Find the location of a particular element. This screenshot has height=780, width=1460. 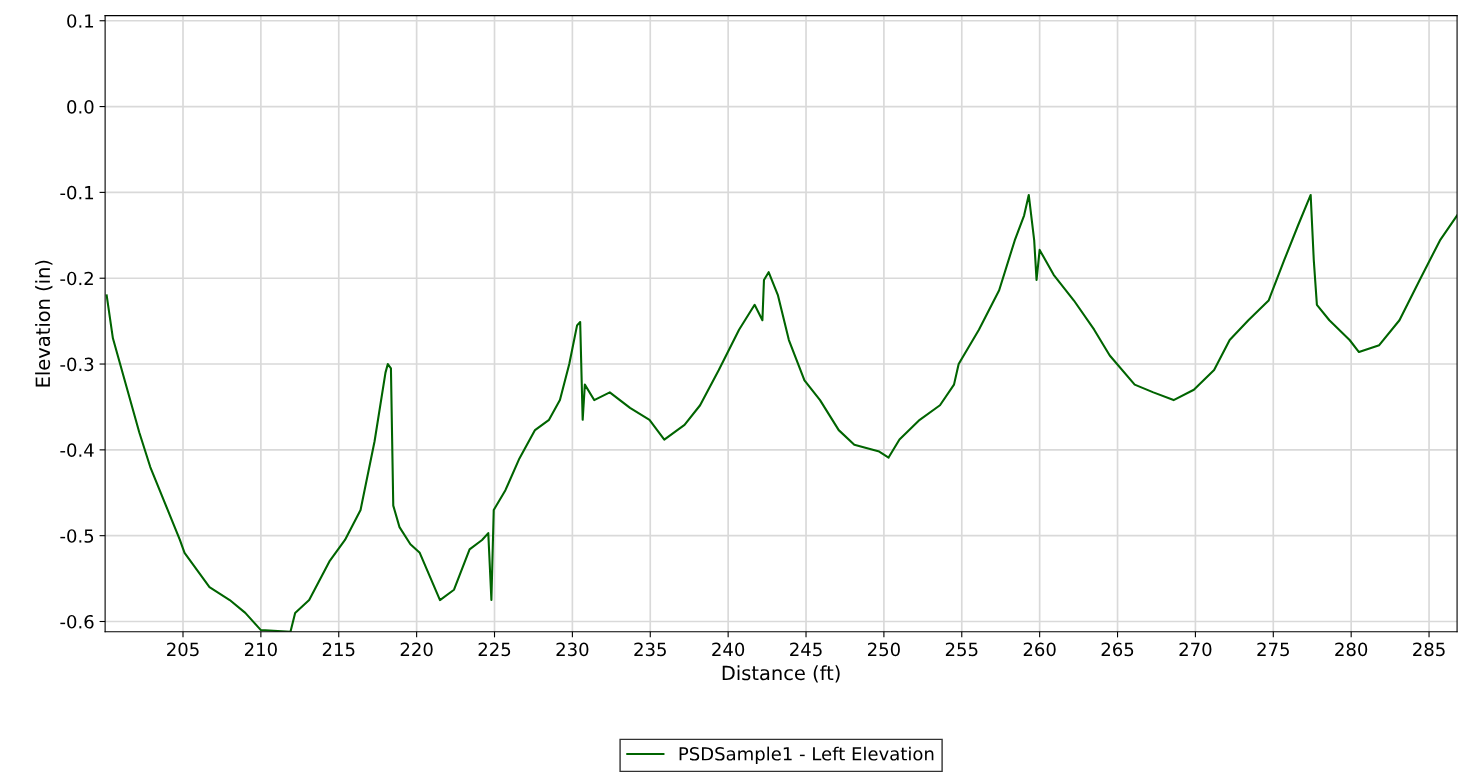

x-tick-label: 265 is located at coordinates (1117, 649).